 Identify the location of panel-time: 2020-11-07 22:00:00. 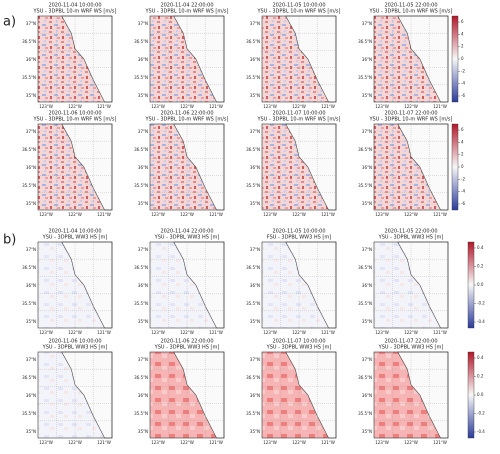
(410, 342).